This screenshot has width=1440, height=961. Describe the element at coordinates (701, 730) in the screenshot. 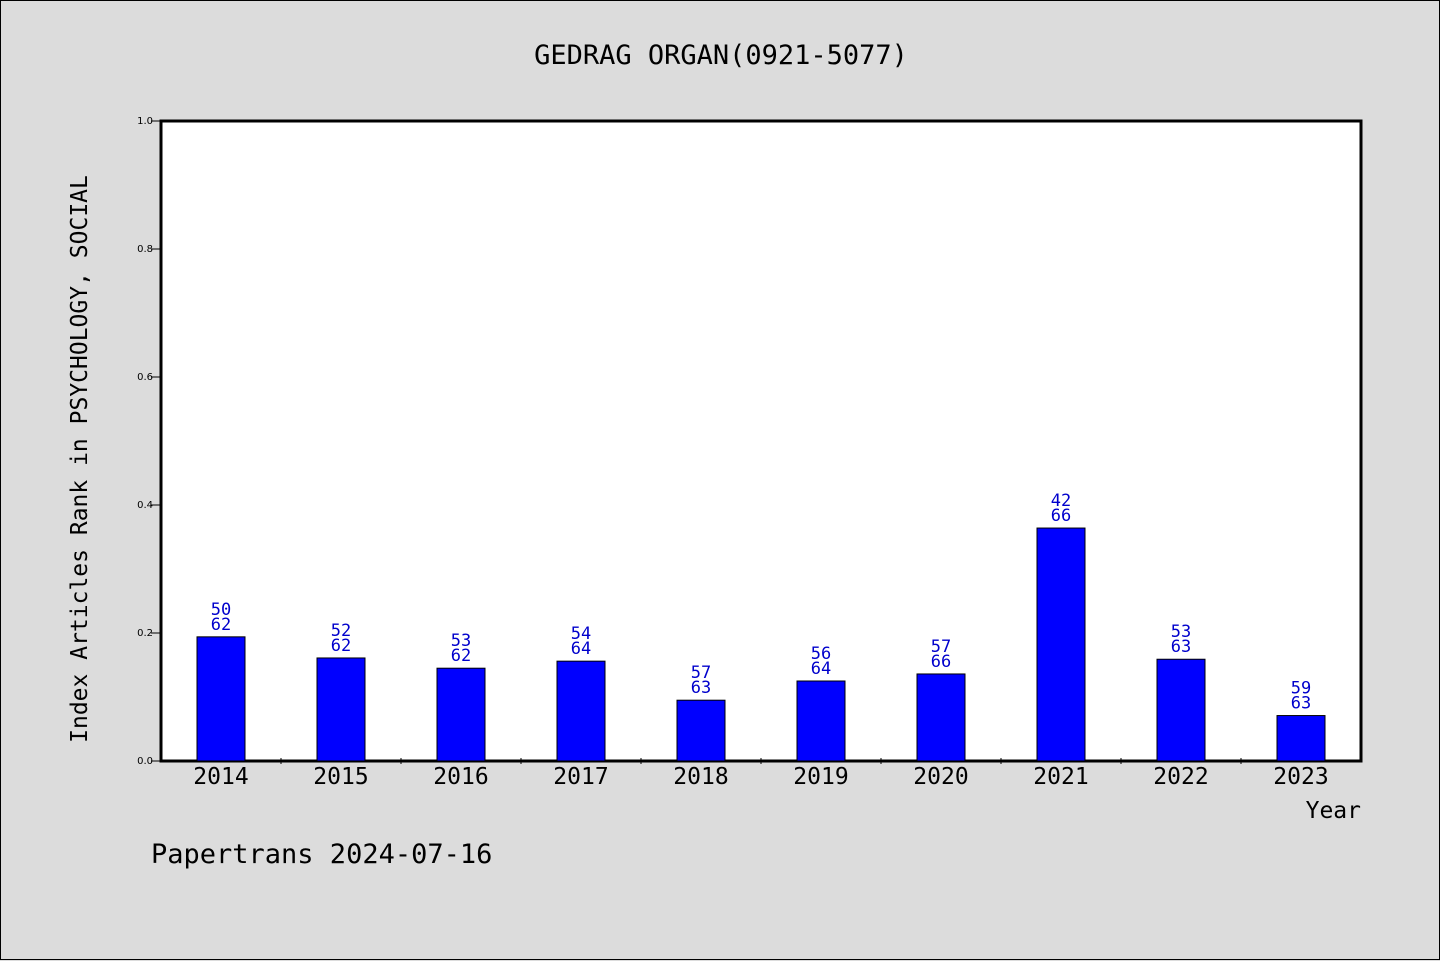

I see `bar-2018` at that location.